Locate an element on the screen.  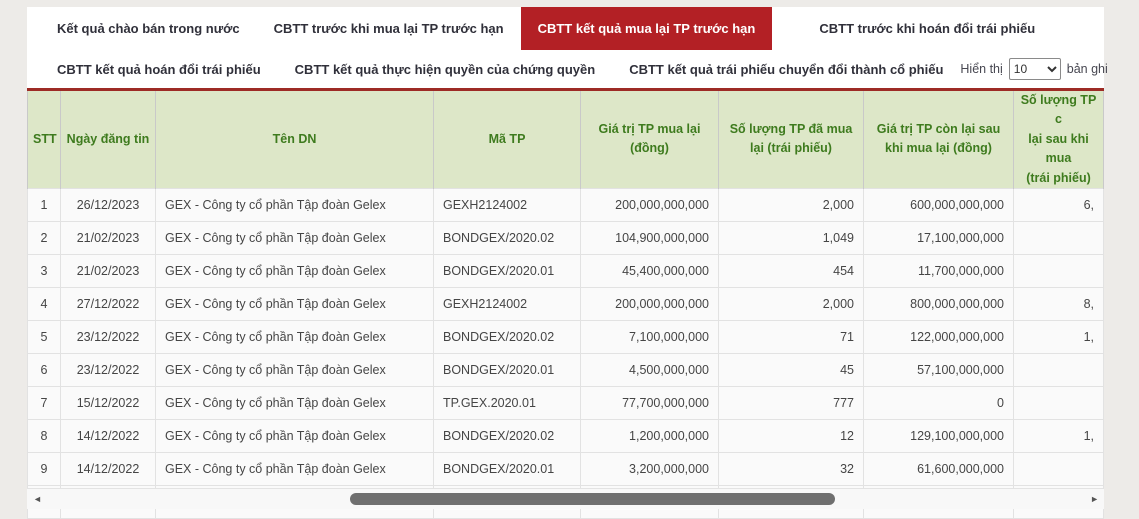
cell-buyback-quantity: 1,049 is located at coordinates (791, 237).